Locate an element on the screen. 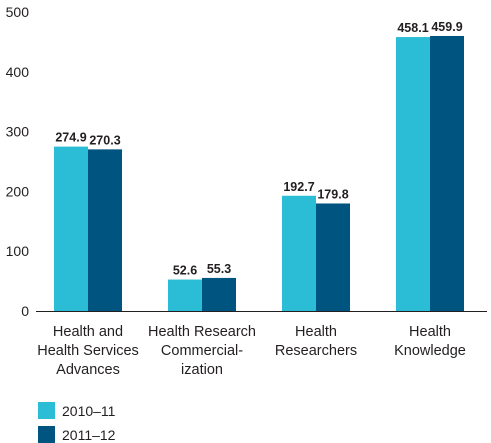  y-tick-label: 200 is located at coordinates (18, 191).